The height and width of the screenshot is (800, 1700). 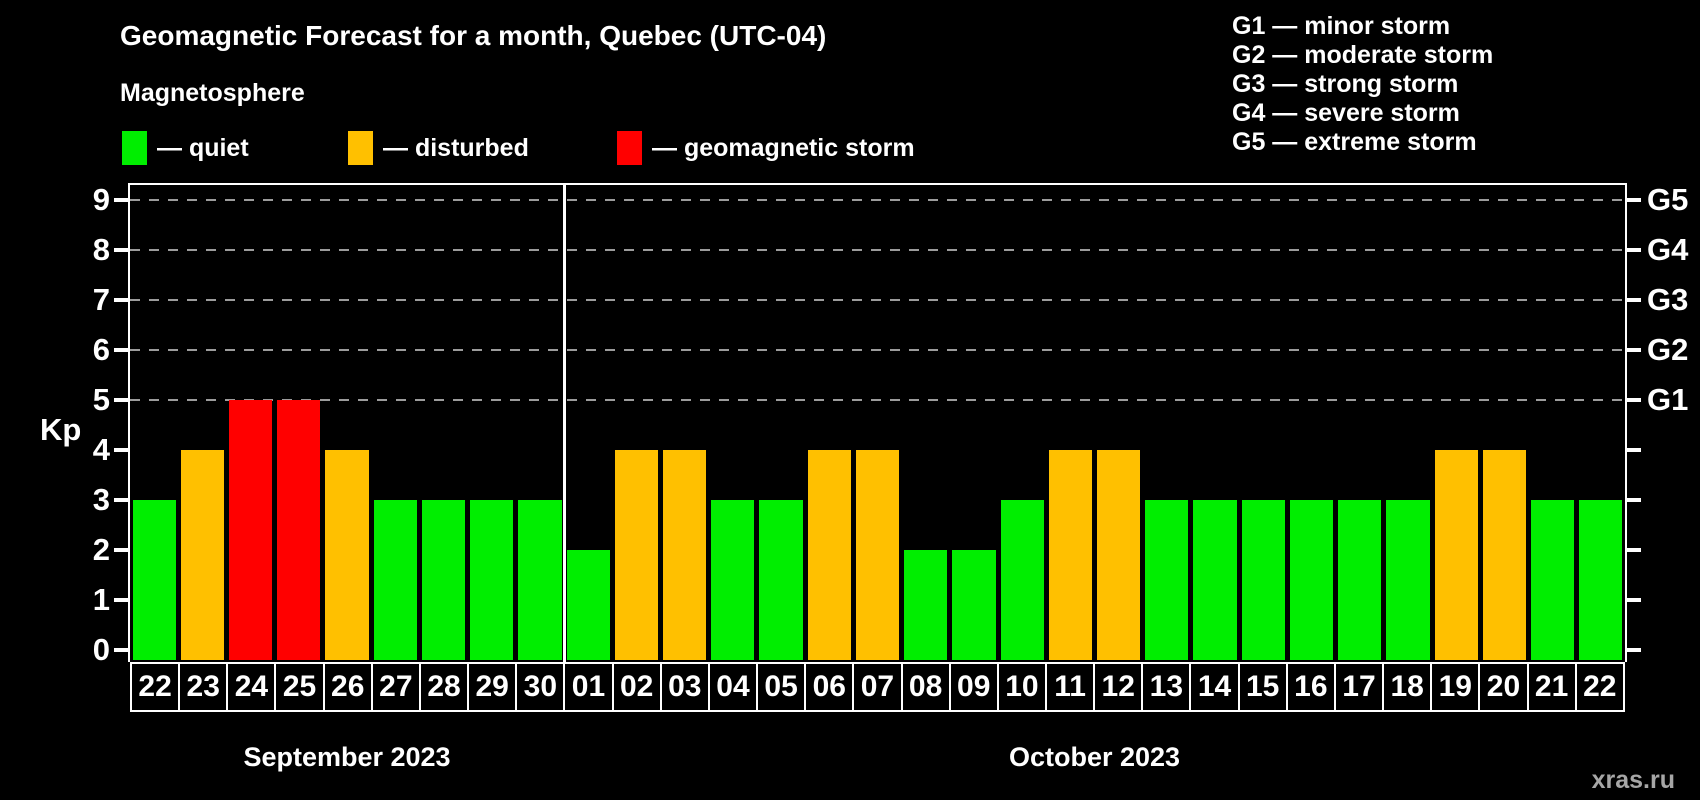 What do you see at coordinates (395, 687) in the screenshot?
I see `date-cell-day-27: 27` at bounding box center [395, 687].